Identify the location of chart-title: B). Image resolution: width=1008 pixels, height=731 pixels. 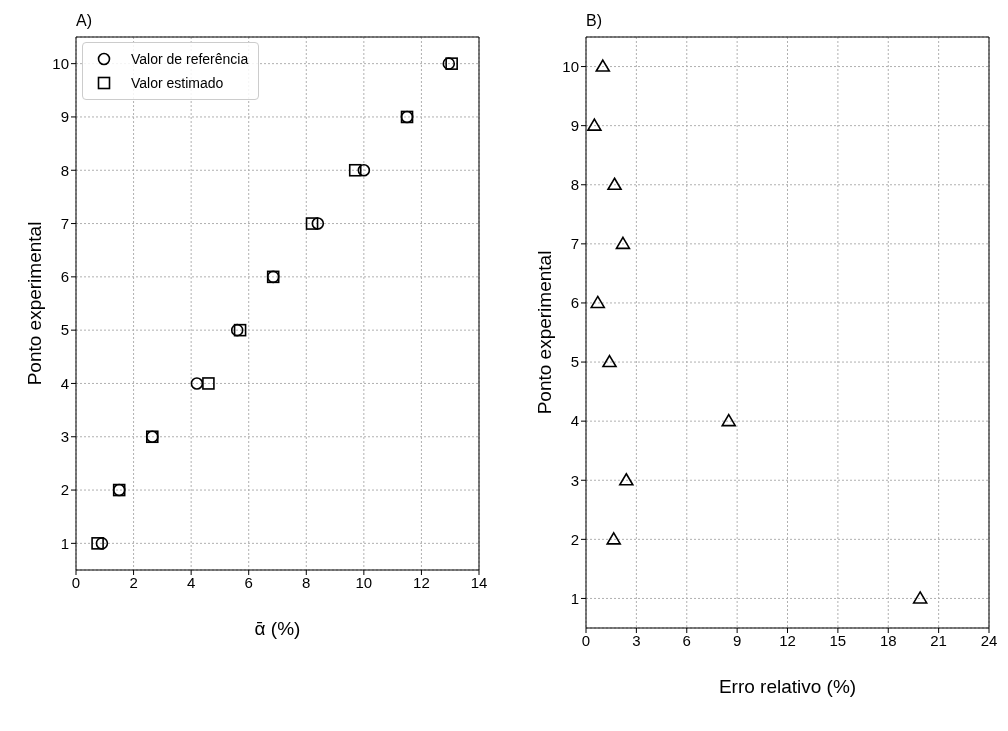
(594, 21).